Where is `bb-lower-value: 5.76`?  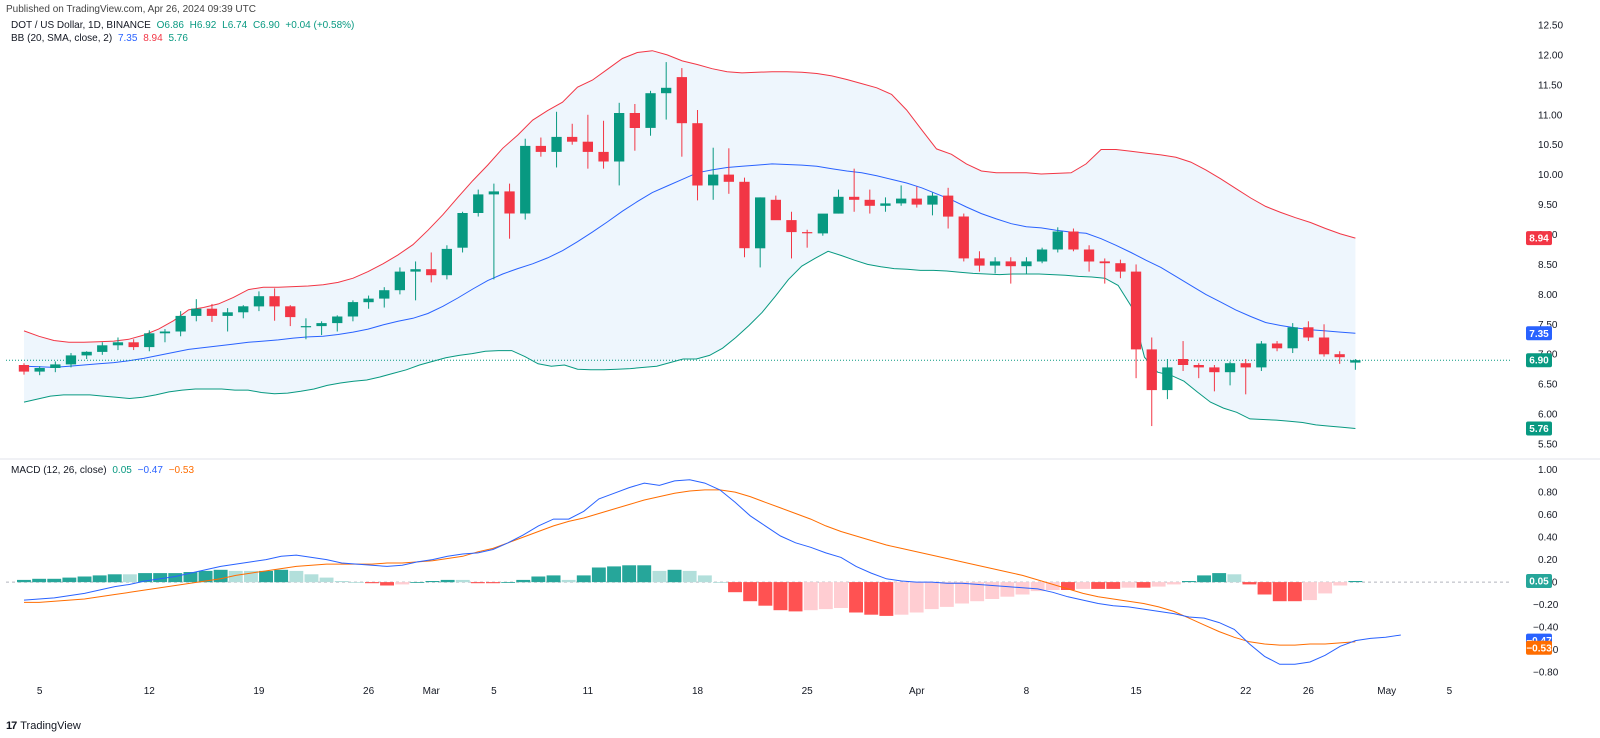 bb-lower-value: 5.76 is located at coordinates (178, 38).